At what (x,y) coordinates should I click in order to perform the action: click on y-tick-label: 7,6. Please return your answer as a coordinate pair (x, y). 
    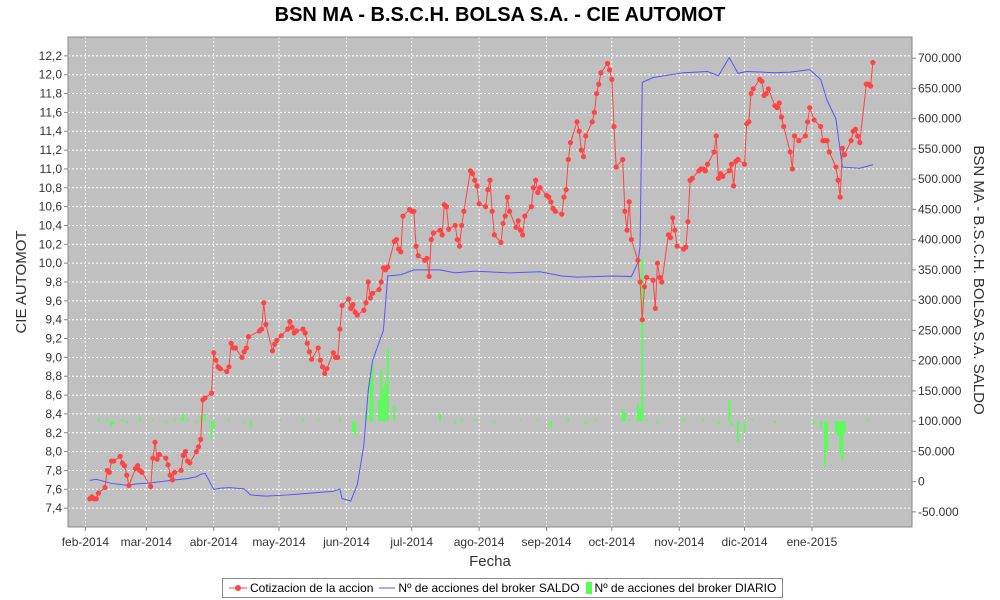
    Looking at the image, I should click on (53, 489).